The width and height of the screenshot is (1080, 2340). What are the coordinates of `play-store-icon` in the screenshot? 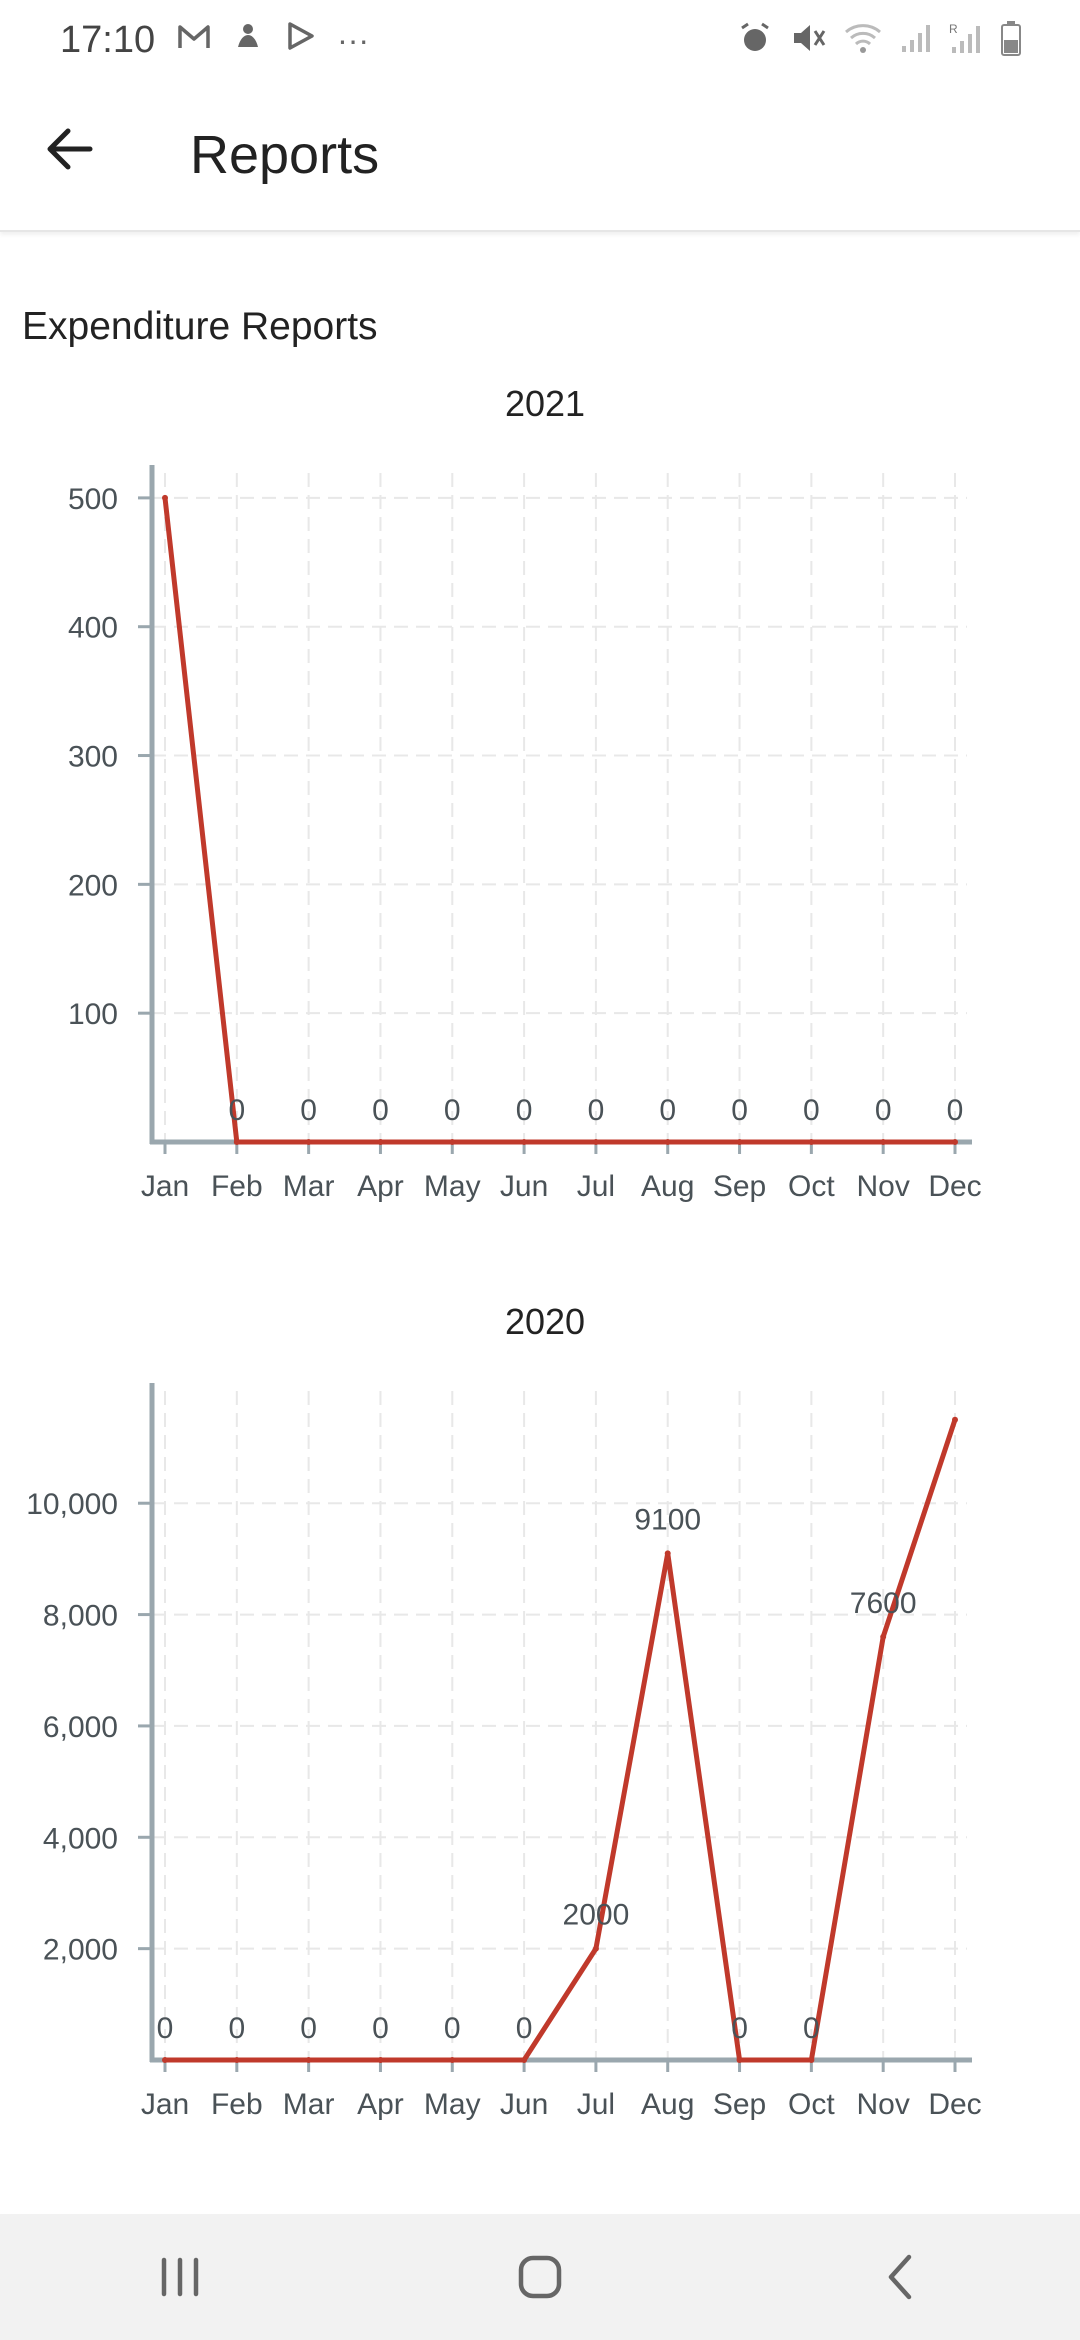 It's located at (300, 40).